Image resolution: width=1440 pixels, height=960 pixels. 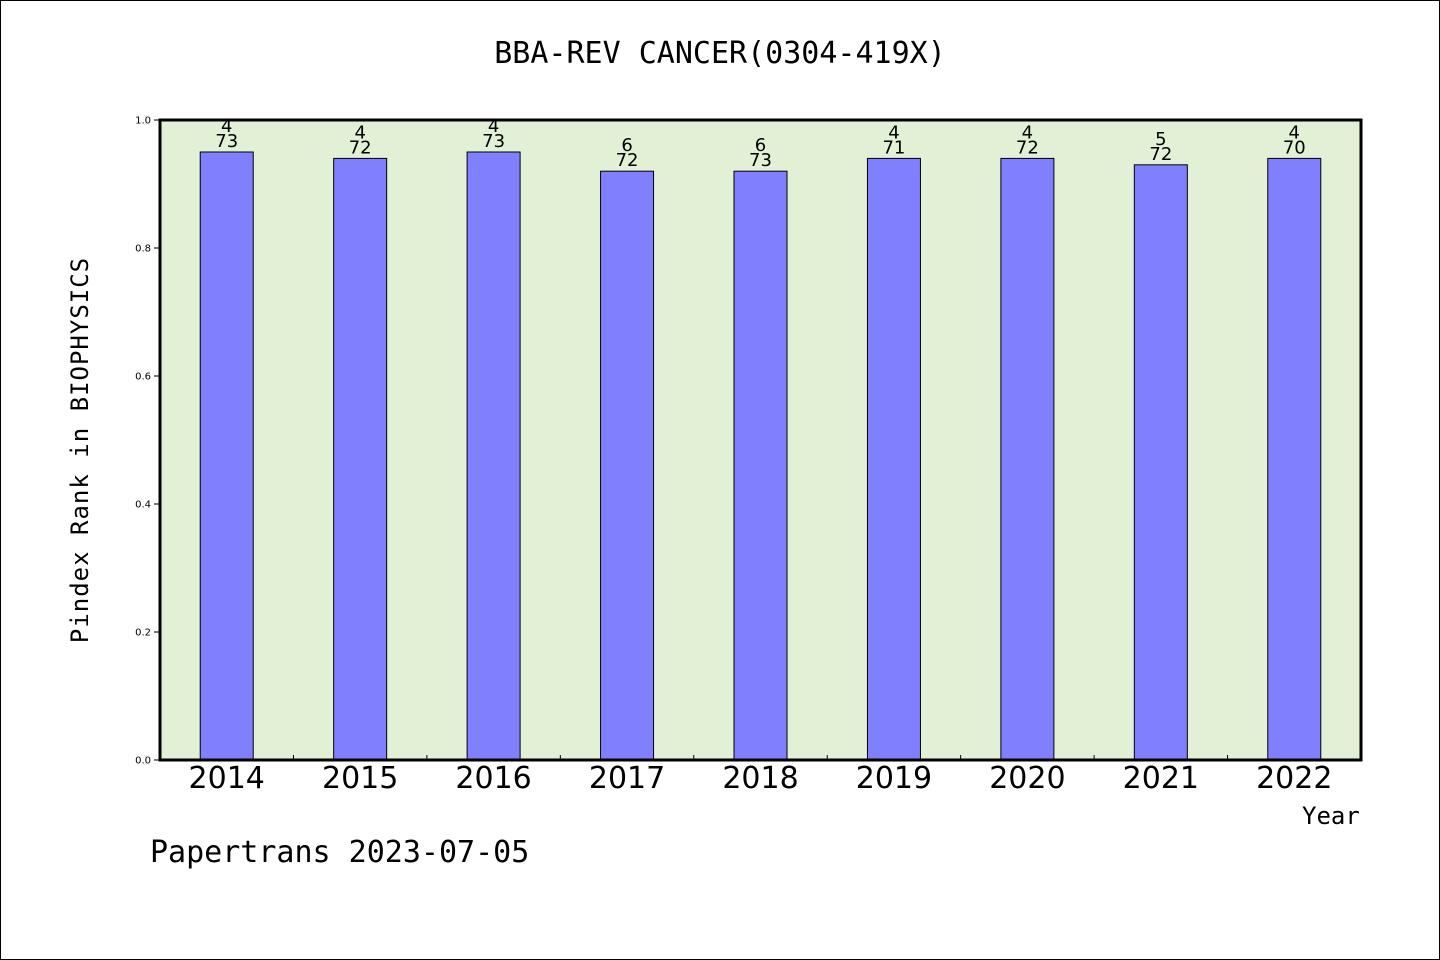 I want to click on x-tick-label: 2017, so click(x=627, y=778).